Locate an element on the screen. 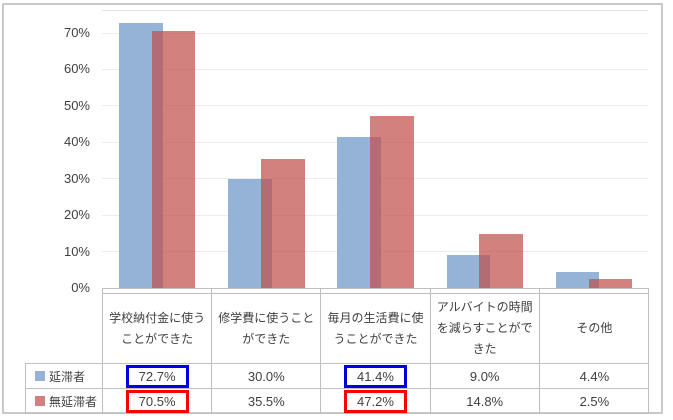 This screenshot has height=420, width=673. x-axis-line is located at coordinates (375, 288).